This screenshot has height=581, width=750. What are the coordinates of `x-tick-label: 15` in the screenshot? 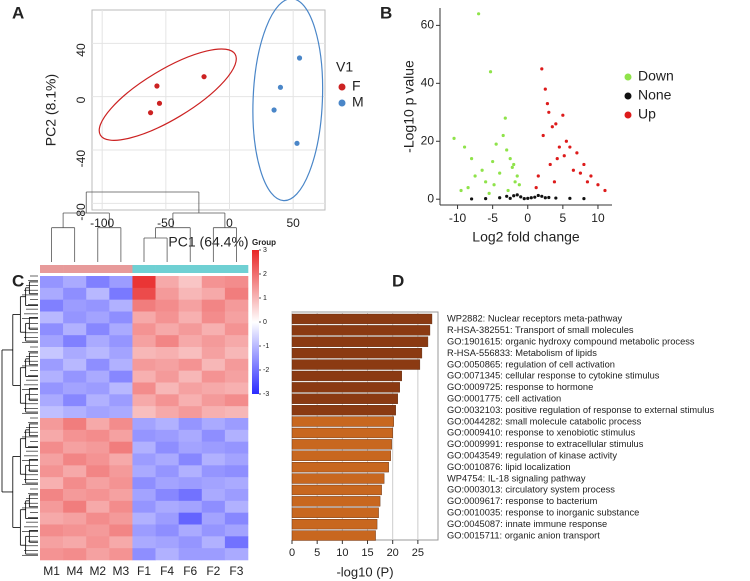 It's located at (367, 553).